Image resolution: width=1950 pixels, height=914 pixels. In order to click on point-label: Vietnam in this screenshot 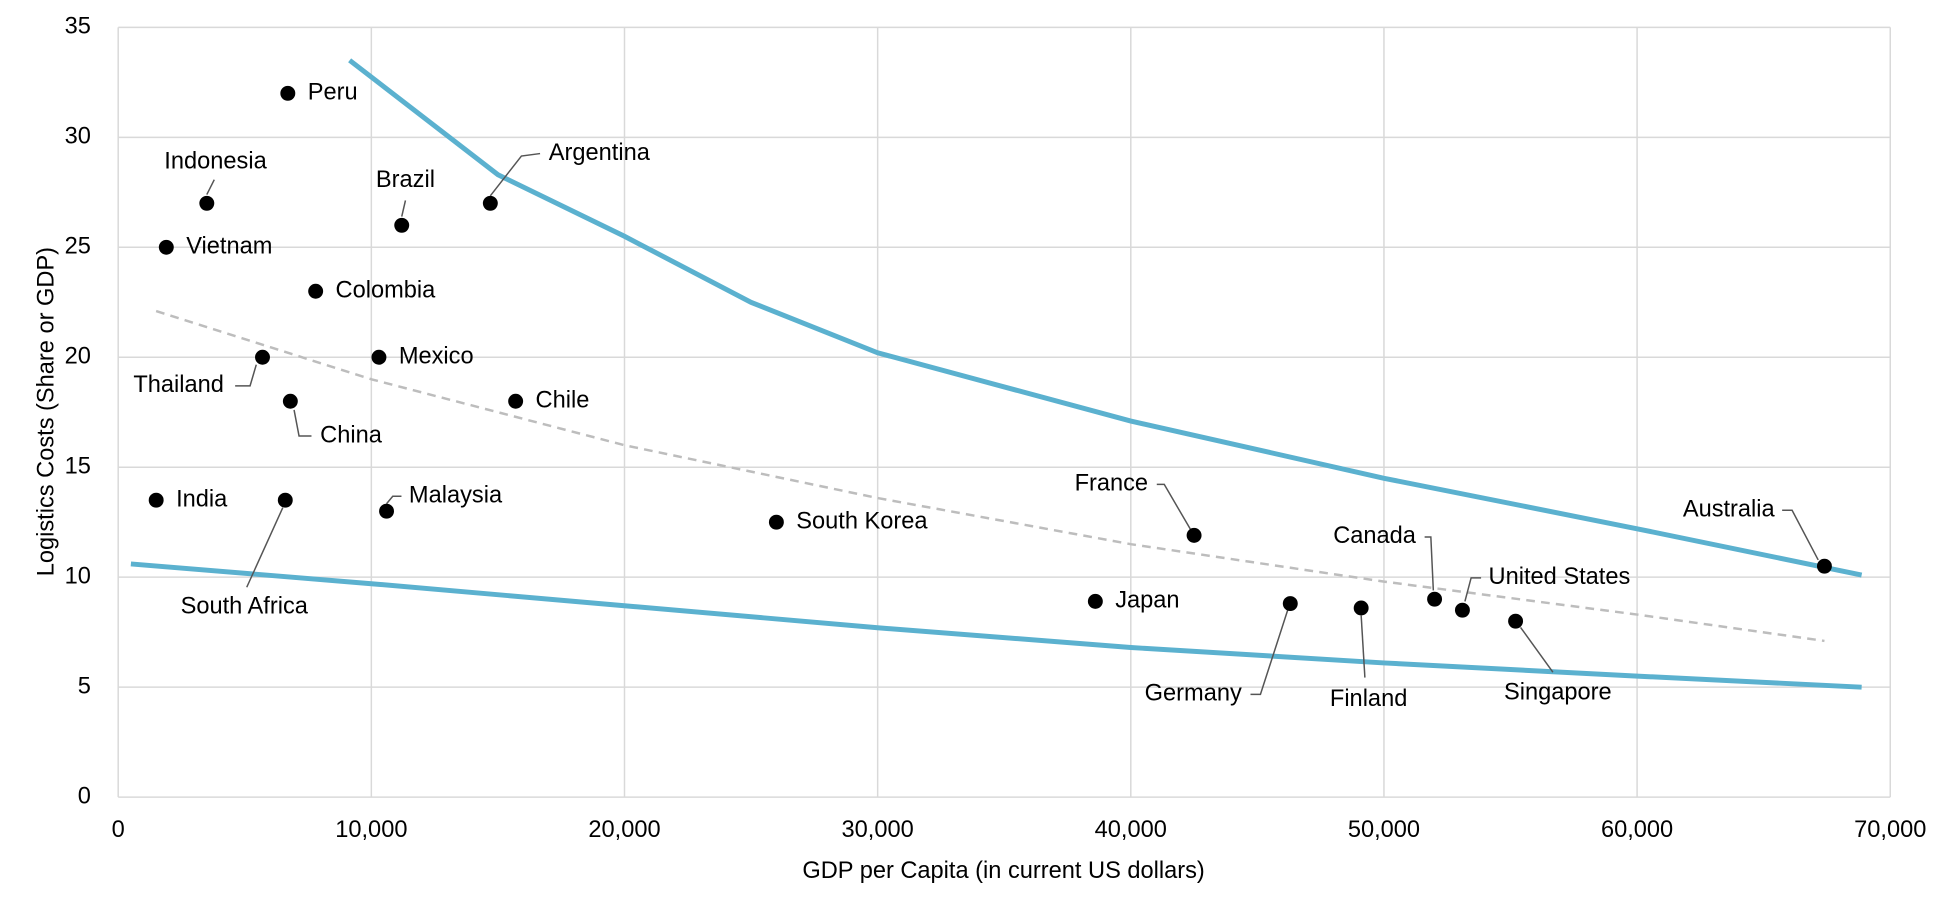, I will do `click(229, 247)`.